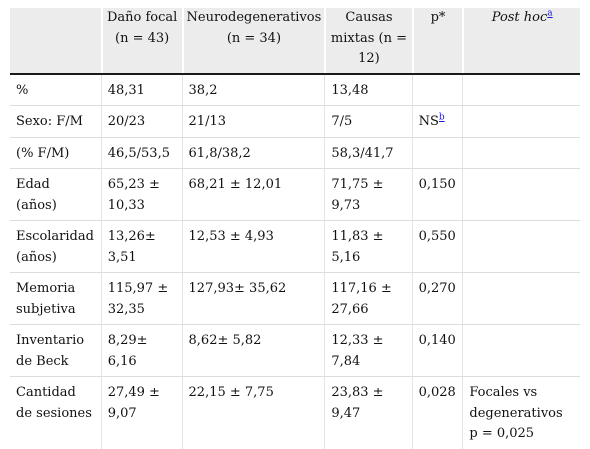 Image resolution: width=590 pixels, height=449 pixels. I want to click on cell-p-value: 0,270, so click(437, 299).